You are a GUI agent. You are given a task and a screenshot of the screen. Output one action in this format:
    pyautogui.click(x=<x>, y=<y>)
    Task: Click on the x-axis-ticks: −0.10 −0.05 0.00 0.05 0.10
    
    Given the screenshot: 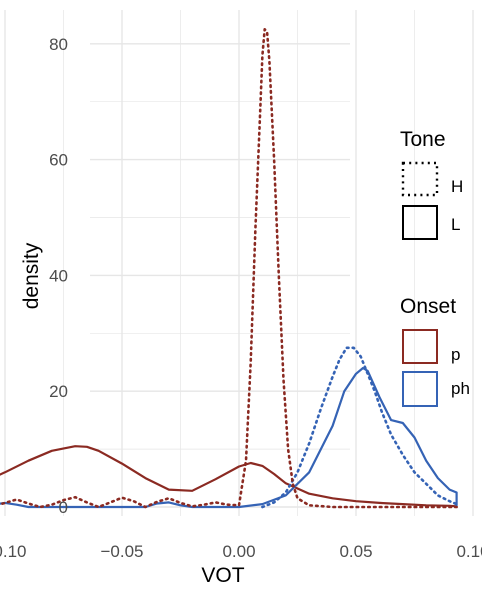 What is the action you would take?
    pyautogui.click(x=241, y=551)
    